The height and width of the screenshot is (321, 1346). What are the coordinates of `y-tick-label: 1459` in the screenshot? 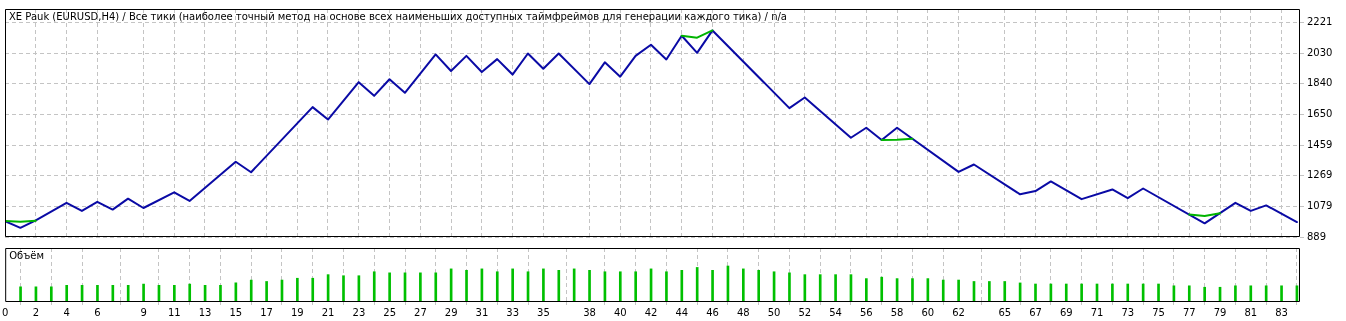 It's located at (1320, 144).